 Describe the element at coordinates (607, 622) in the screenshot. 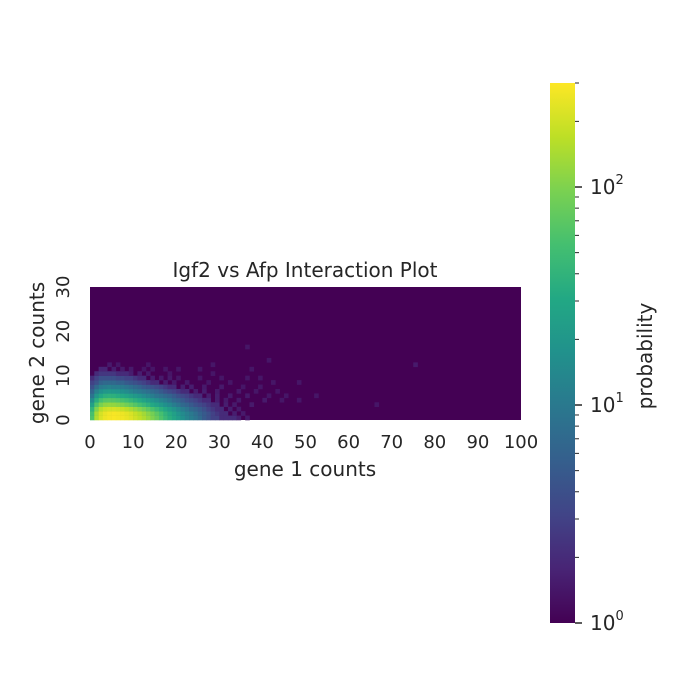

I see `colorbar-tick-label: 100` at that location.